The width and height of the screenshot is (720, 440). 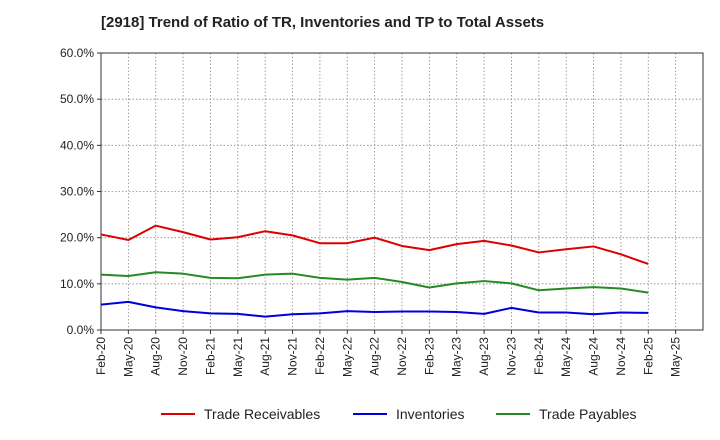 What do you see at coordinates (128, 357) in the screenshot?
I see `x-tick-label: May-20` at bounding box center [128, 357].